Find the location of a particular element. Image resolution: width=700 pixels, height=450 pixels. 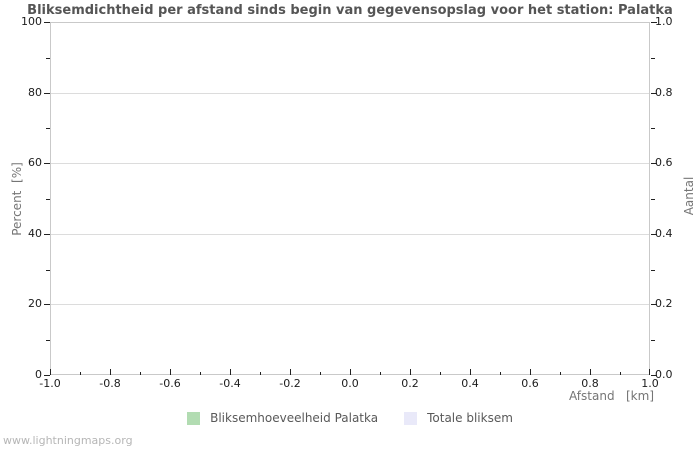

x-tick-label: 0.2 is located at coordinates (410, 383).